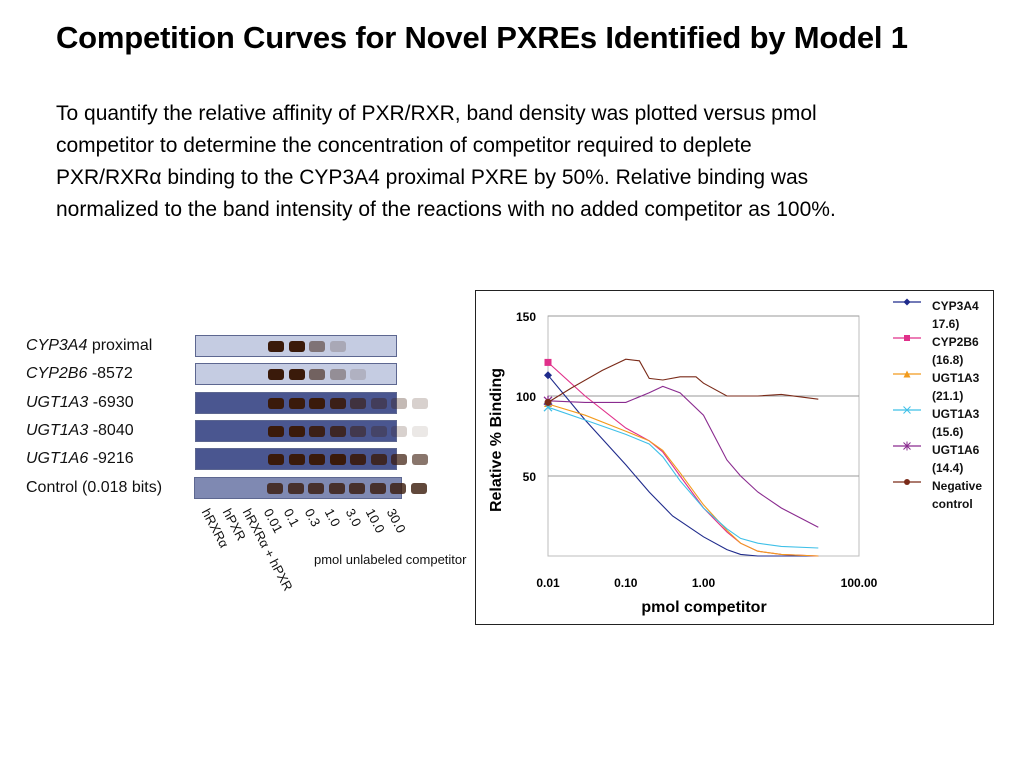 Image resolution: width=1024 pixels, height=768 pixels. I want to click on gel-row-suffix: Control (0.018 bits), so click(94, 487).